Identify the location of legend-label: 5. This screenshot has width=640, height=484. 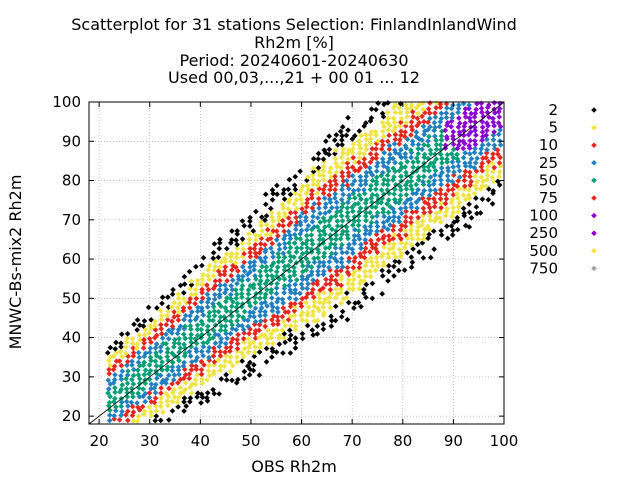
(553, 128).